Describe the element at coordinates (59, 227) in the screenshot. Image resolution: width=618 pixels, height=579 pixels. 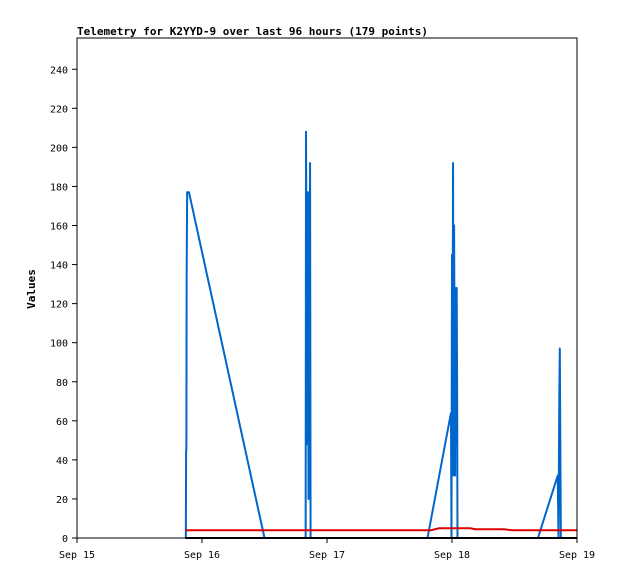
I see `y-tick-label: 160` at that location.